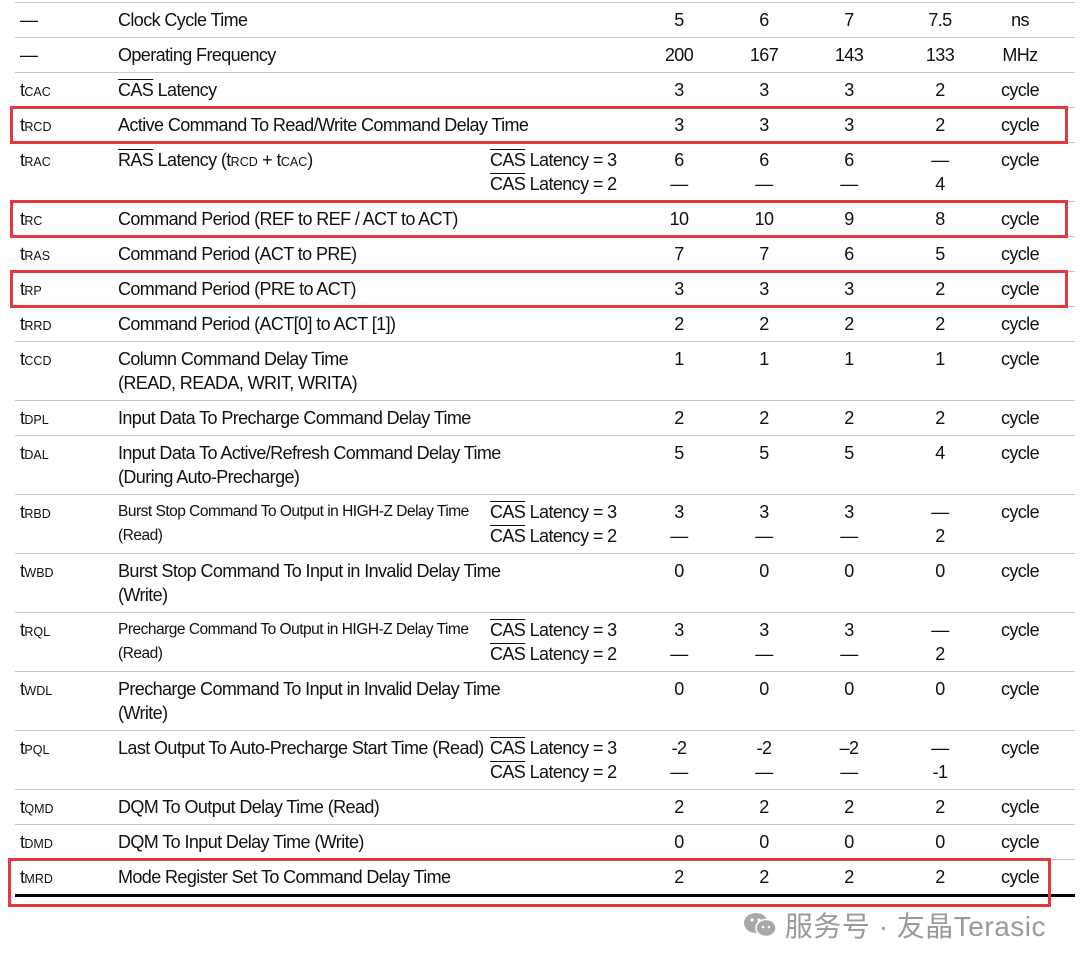 The height and width of the screenshot is (969, 1080). Describe the element at coordinates (215, 160) in the screenshot. I see `description: RAS Latency (tRCD + tCAC)` at that location.